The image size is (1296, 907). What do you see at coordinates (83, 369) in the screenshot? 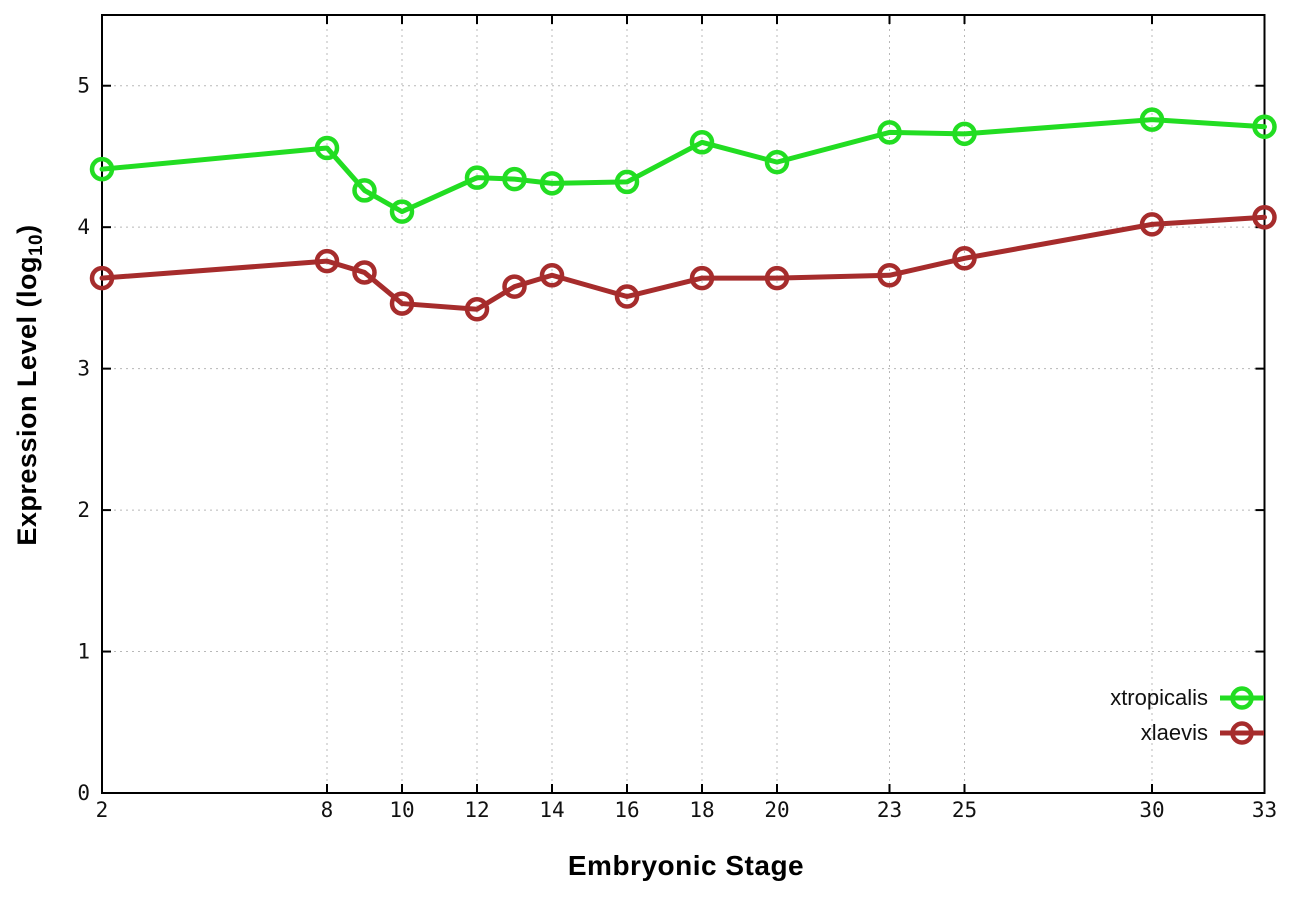
I see `y-tick-label: 3` at bounding box center [83, 369].